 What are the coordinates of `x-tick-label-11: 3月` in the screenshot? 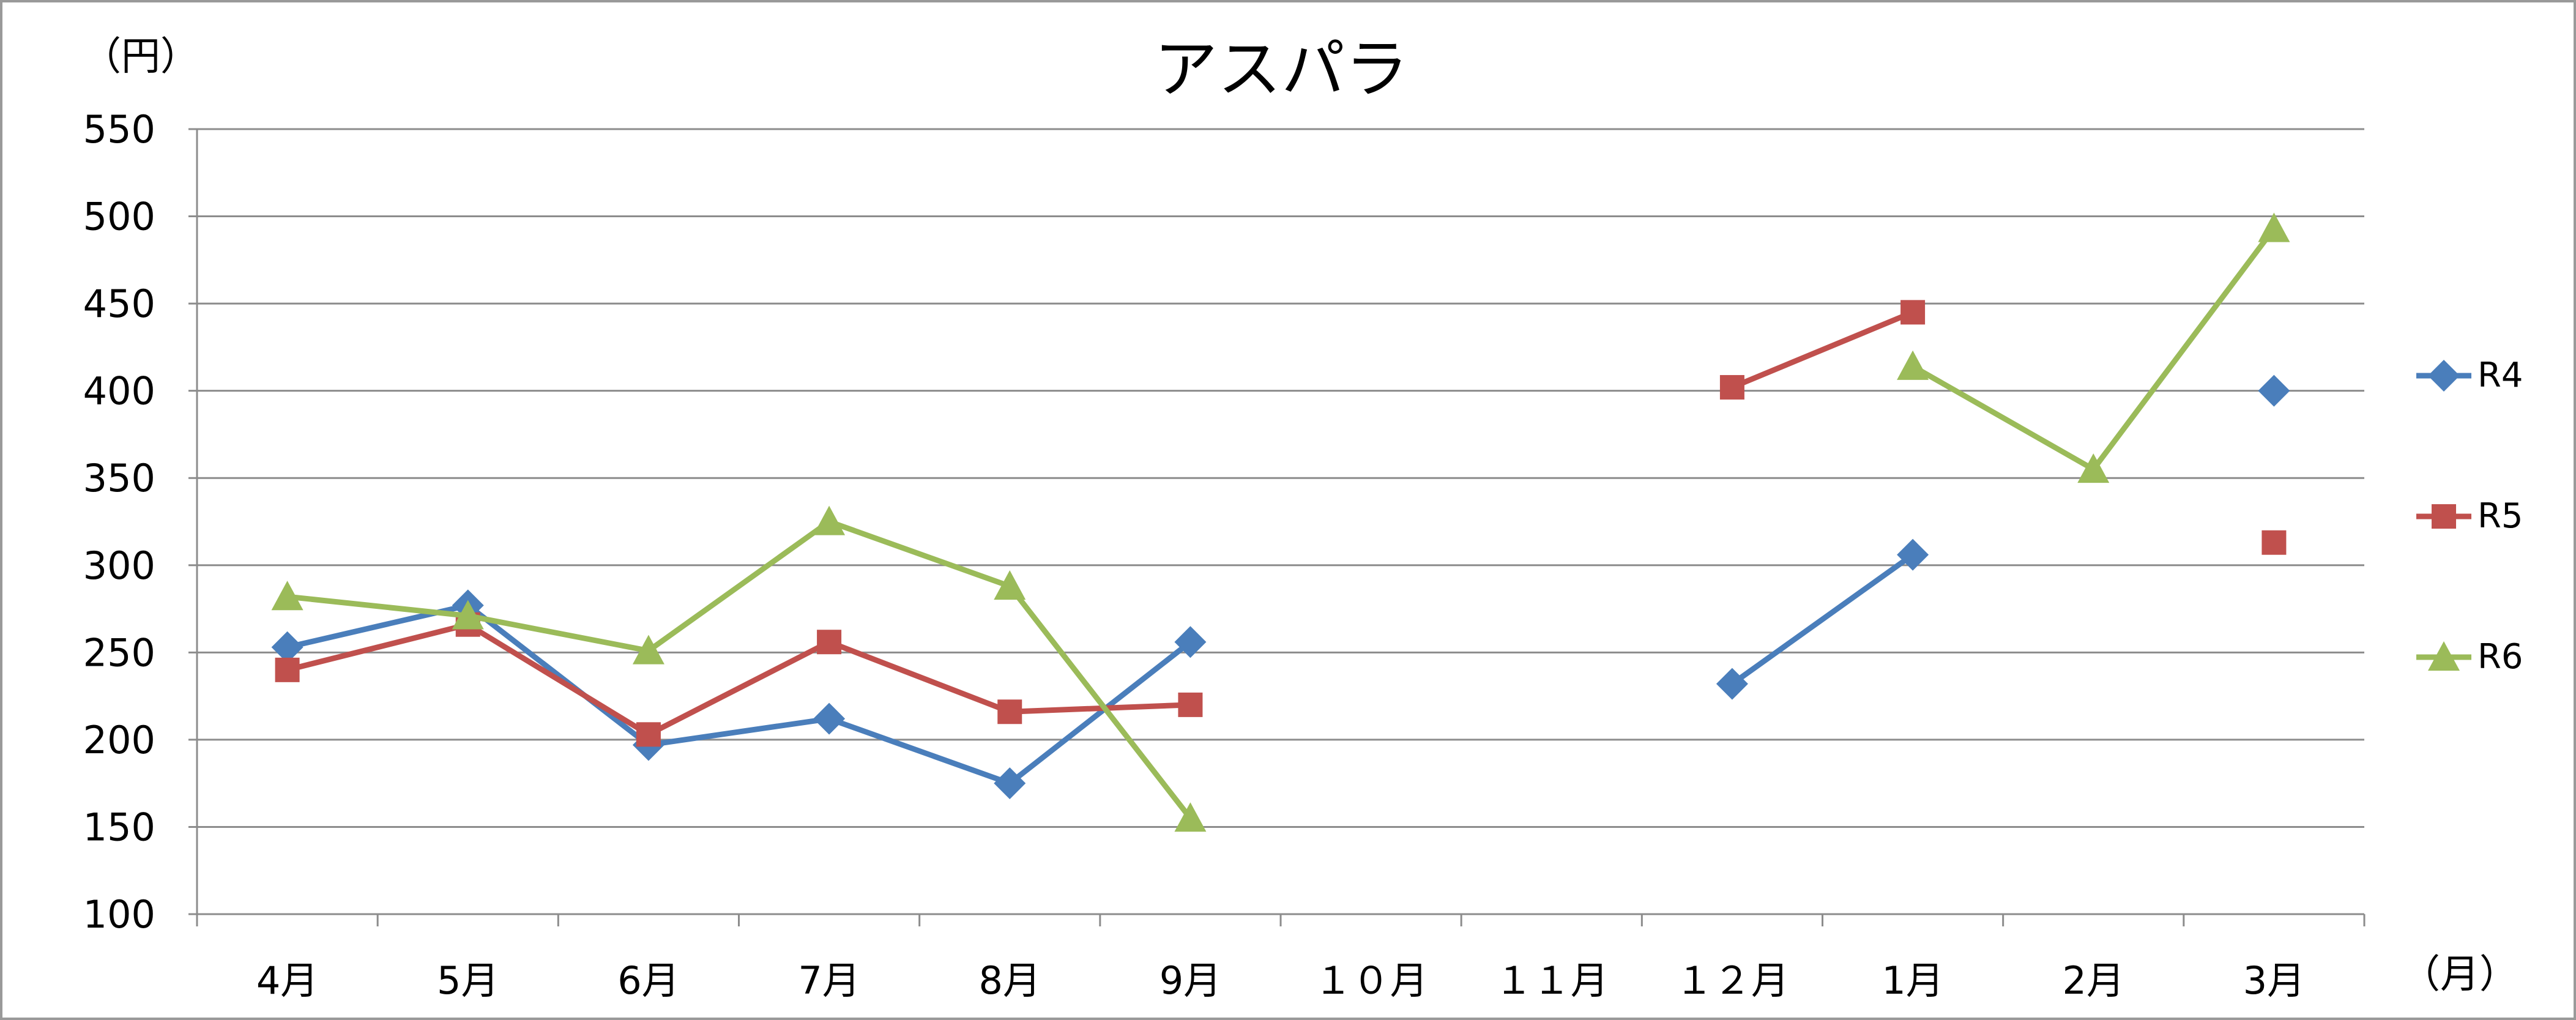 It's located at (2274, 980).